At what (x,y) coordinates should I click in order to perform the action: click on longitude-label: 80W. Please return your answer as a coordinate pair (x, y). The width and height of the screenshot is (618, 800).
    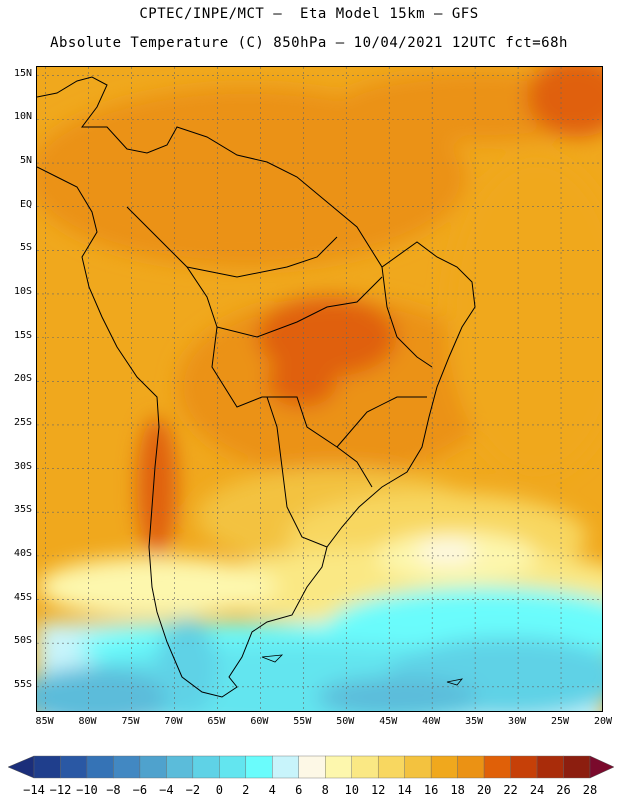
    Looking at the image, I should click on (87, 721).